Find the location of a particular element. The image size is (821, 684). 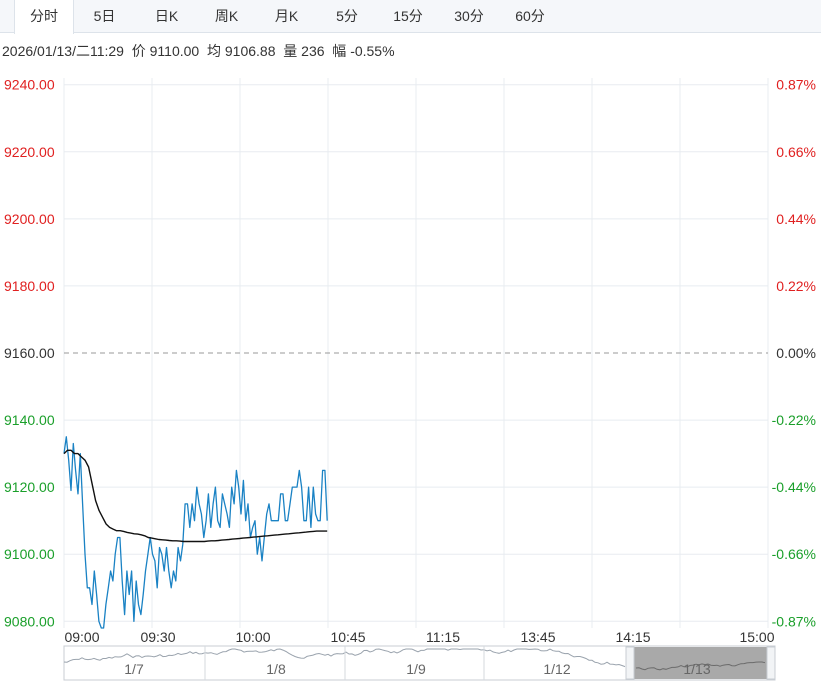

quote-datetime: 2026/01/13/二11:29 is located at coordinates (63, 51).